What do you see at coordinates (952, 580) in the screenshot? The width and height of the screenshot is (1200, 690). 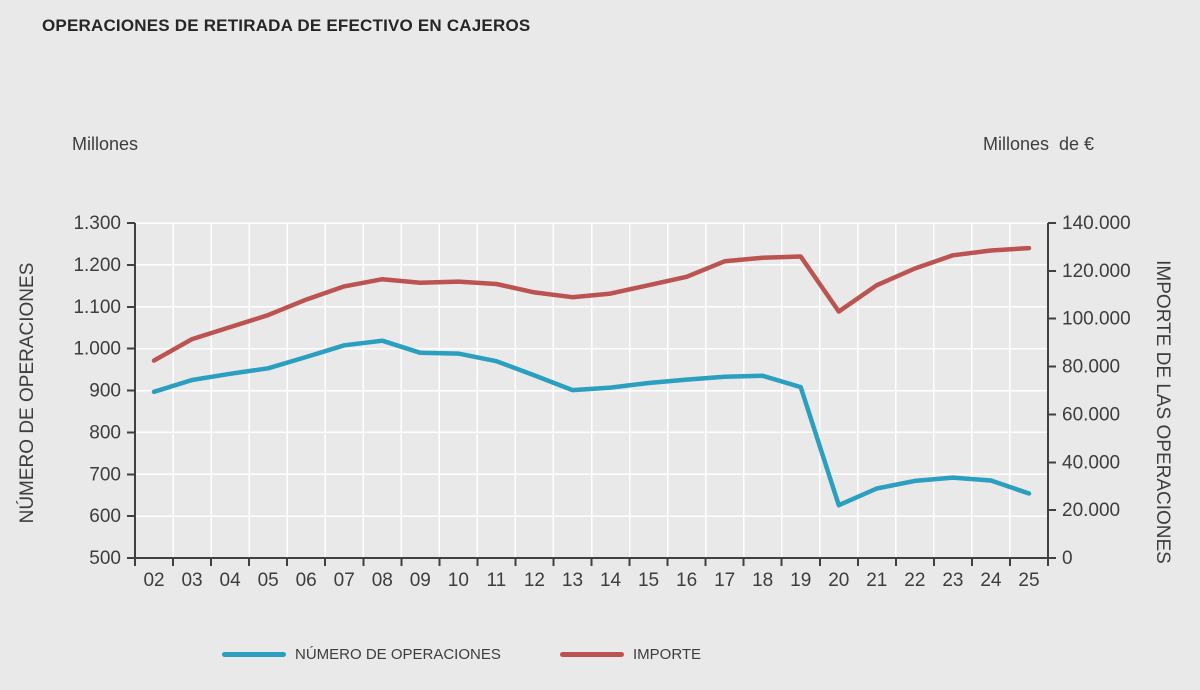 I see `x-tick-label: 23` at bounding box center [952, 580].